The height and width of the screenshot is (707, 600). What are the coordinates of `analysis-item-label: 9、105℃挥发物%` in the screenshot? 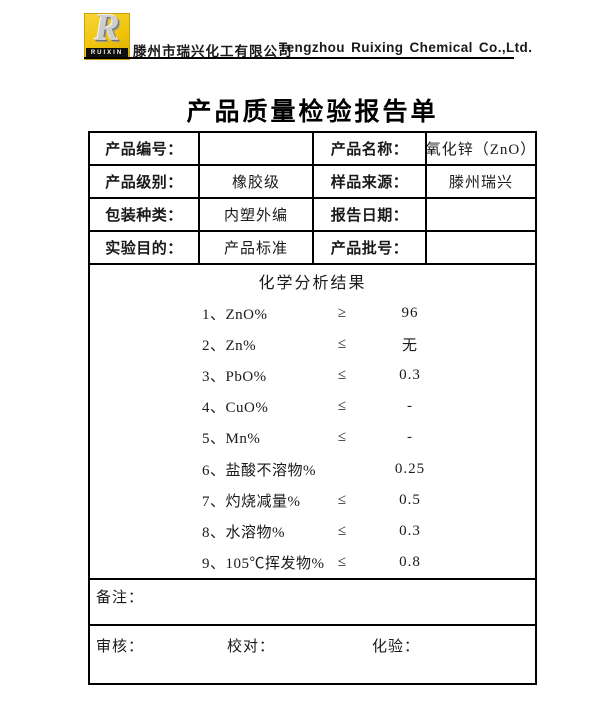 It's located at (263, 563).